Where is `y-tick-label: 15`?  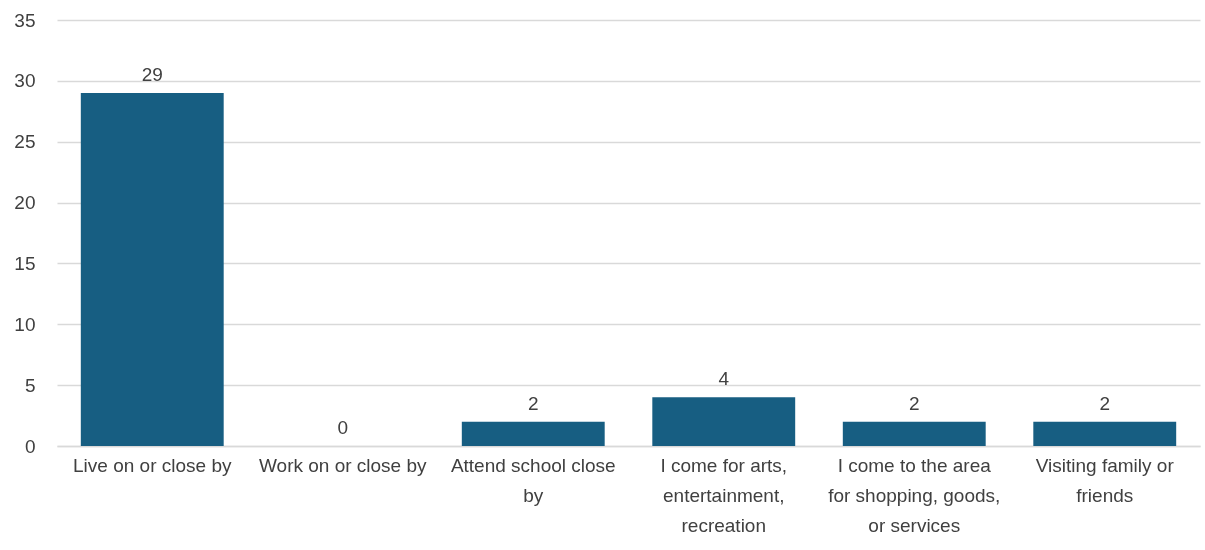
y-tick-label: 15 is located at coordinates (25, 263).